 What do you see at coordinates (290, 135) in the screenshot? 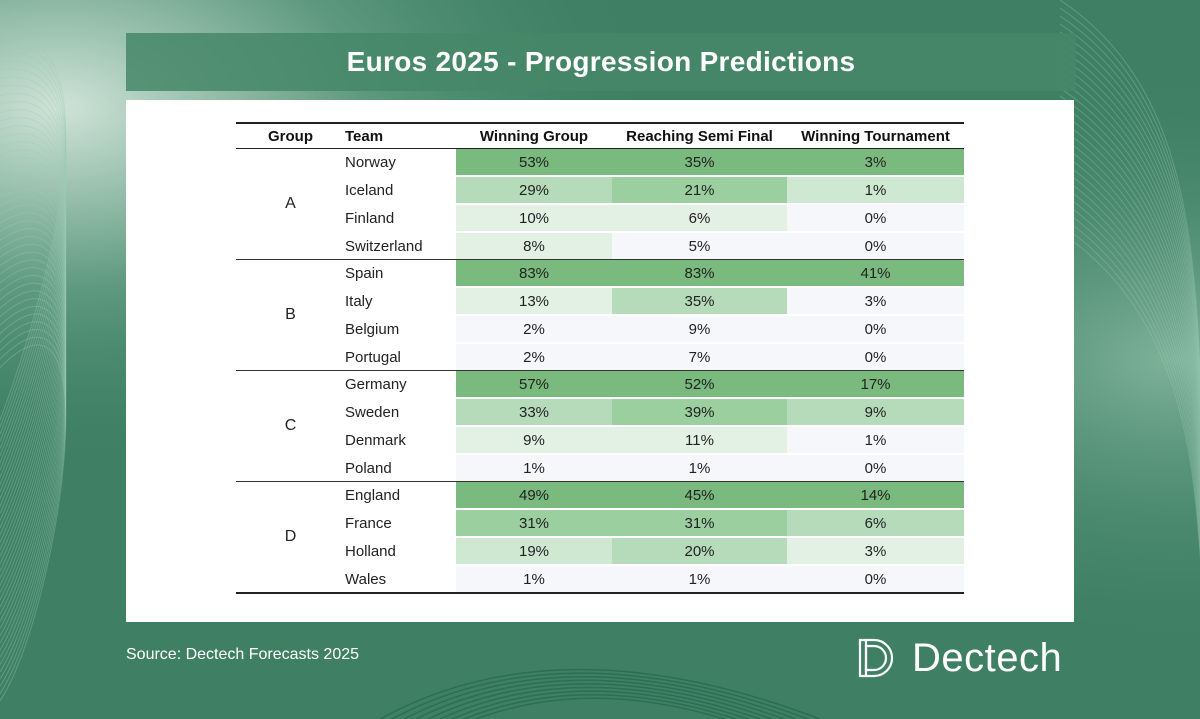
I see `column-header-group: Group` at bounding box center [290, 135].